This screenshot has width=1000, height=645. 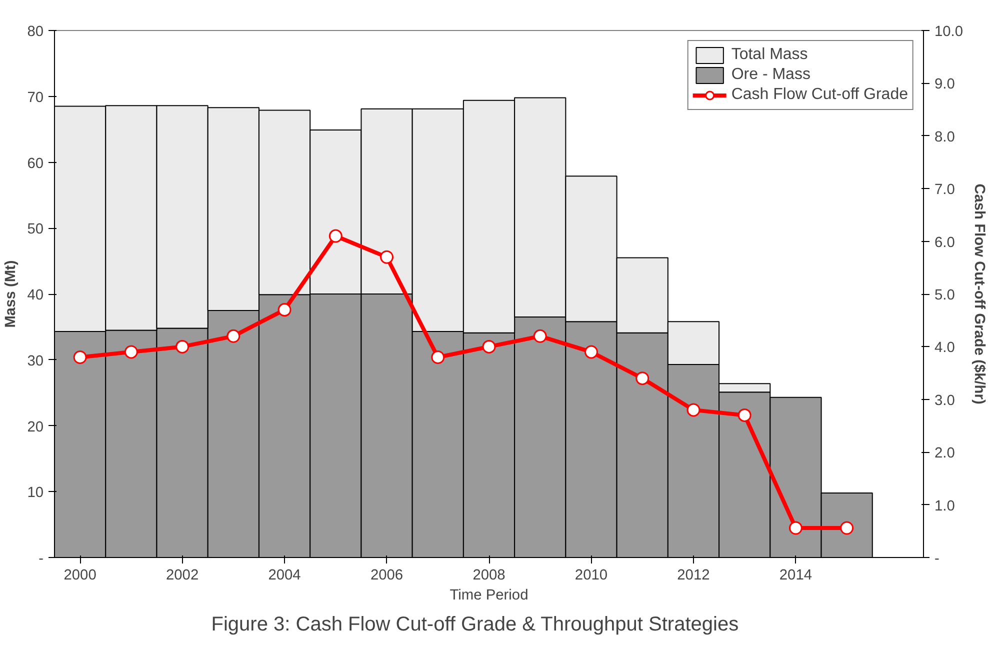 I want to click on y2-tick-label: 8.0, so click(x=944, y=137).